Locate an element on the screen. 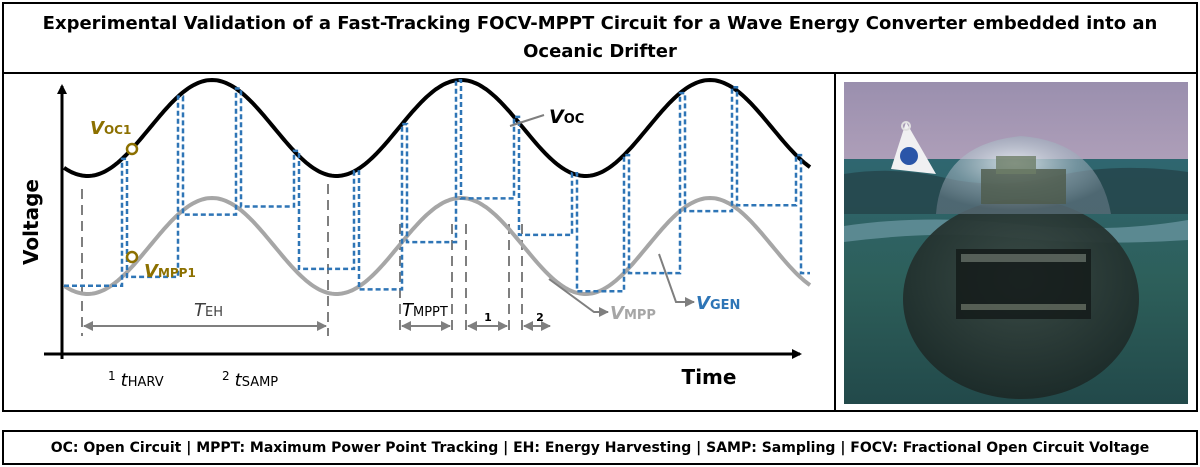 This screenshot has width=1200, height=467. interval-1-label: 1 is located at coordinates (488, 317).